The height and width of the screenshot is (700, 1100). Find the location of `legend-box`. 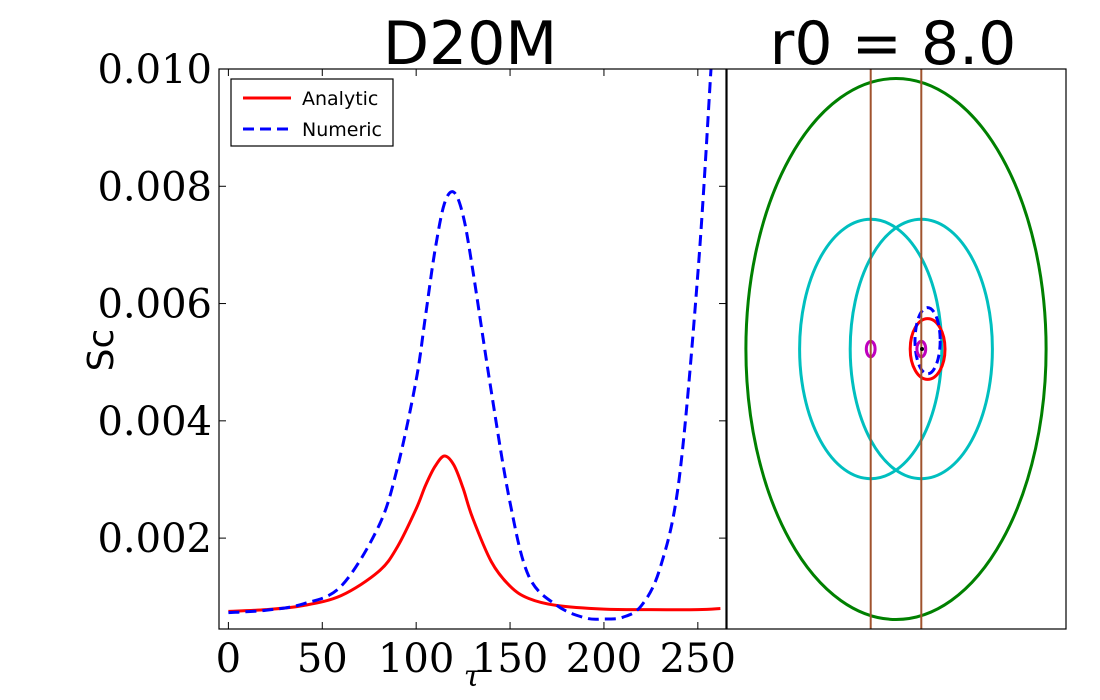

legend-box is located at coordinates (312, 112).